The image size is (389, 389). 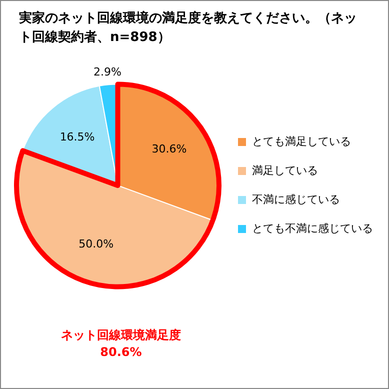 What do you see at coordinates (296, 199) in the screenshot?
I see `legend-label: 不満に感じている` at bounding box center [296, 199].